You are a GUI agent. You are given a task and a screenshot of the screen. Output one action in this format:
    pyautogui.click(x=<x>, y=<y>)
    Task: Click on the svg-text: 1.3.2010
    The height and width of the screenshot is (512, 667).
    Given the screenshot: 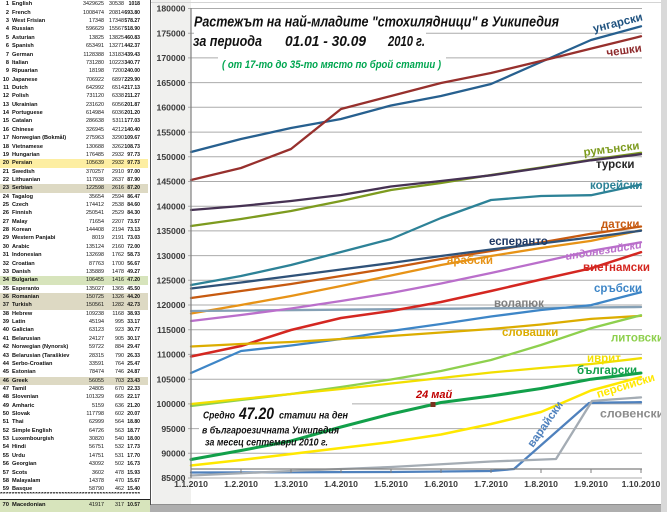 What is the action you would take?
    pyautogui.click(x=291, y=484)
    